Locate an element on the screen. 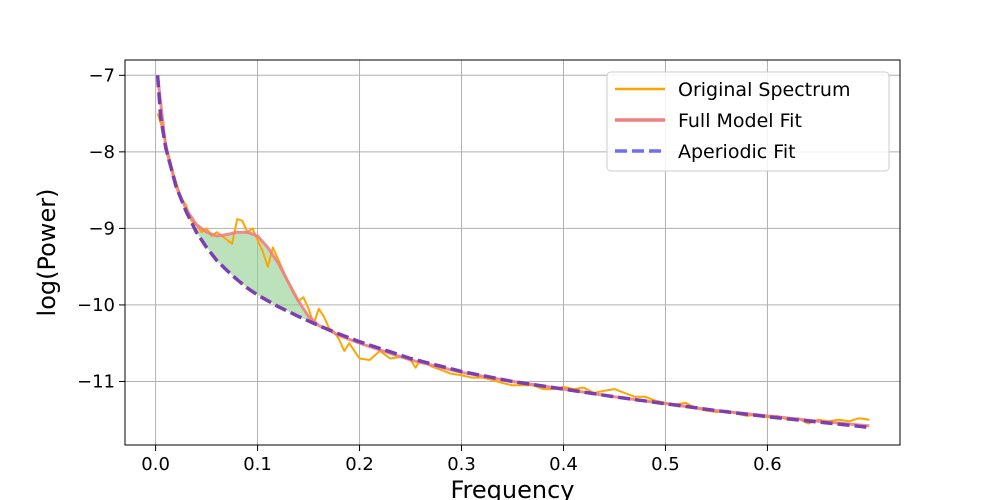 The width and height of the screenshot is (1000, 500). x-axis-ticks: 0.0 0.1 0.2 0.3 0.4 0.5 0.6 is located at coordinates (461, 460).